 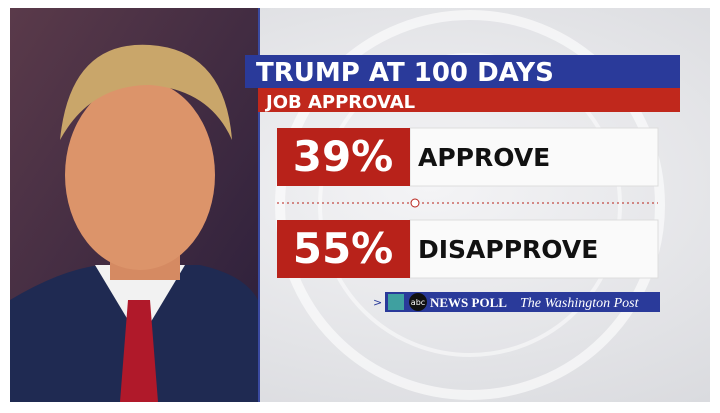 What do you see at coordinates (580, 303) in the screenshot?
I see `partner: The Washington Post` at bounding box center [580, 303].